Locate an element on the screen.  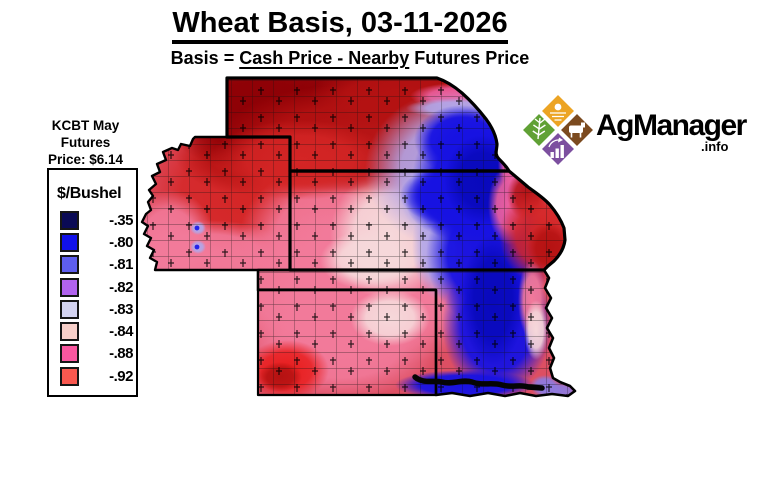
chart-growth-icon is located at coordinates (556, 147).